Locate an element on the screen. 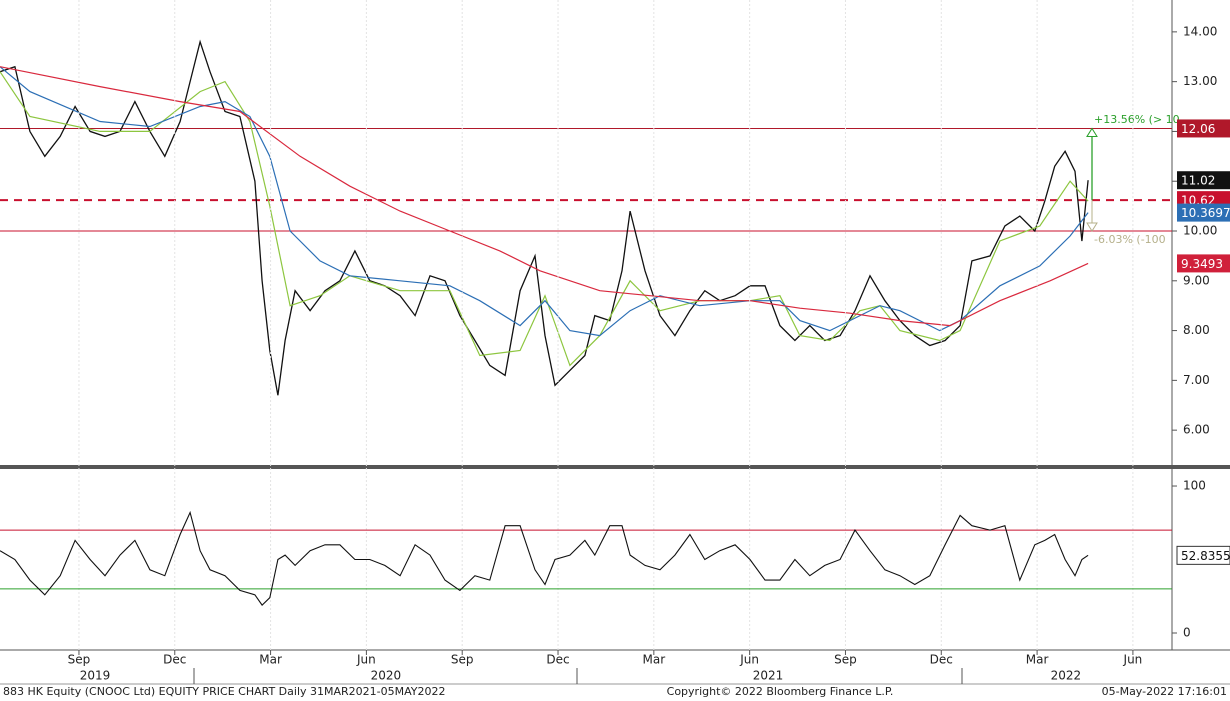 Image resolution: width=1230 pixels, height=701 pixels. series-line is located at coordinates (544, 558).